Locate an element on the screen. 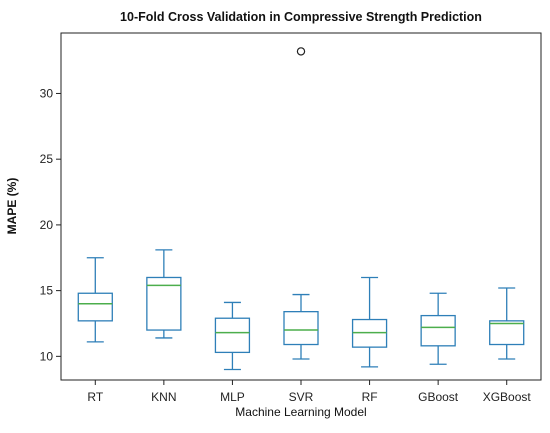  box-rt is located at coordinates (95, 300).